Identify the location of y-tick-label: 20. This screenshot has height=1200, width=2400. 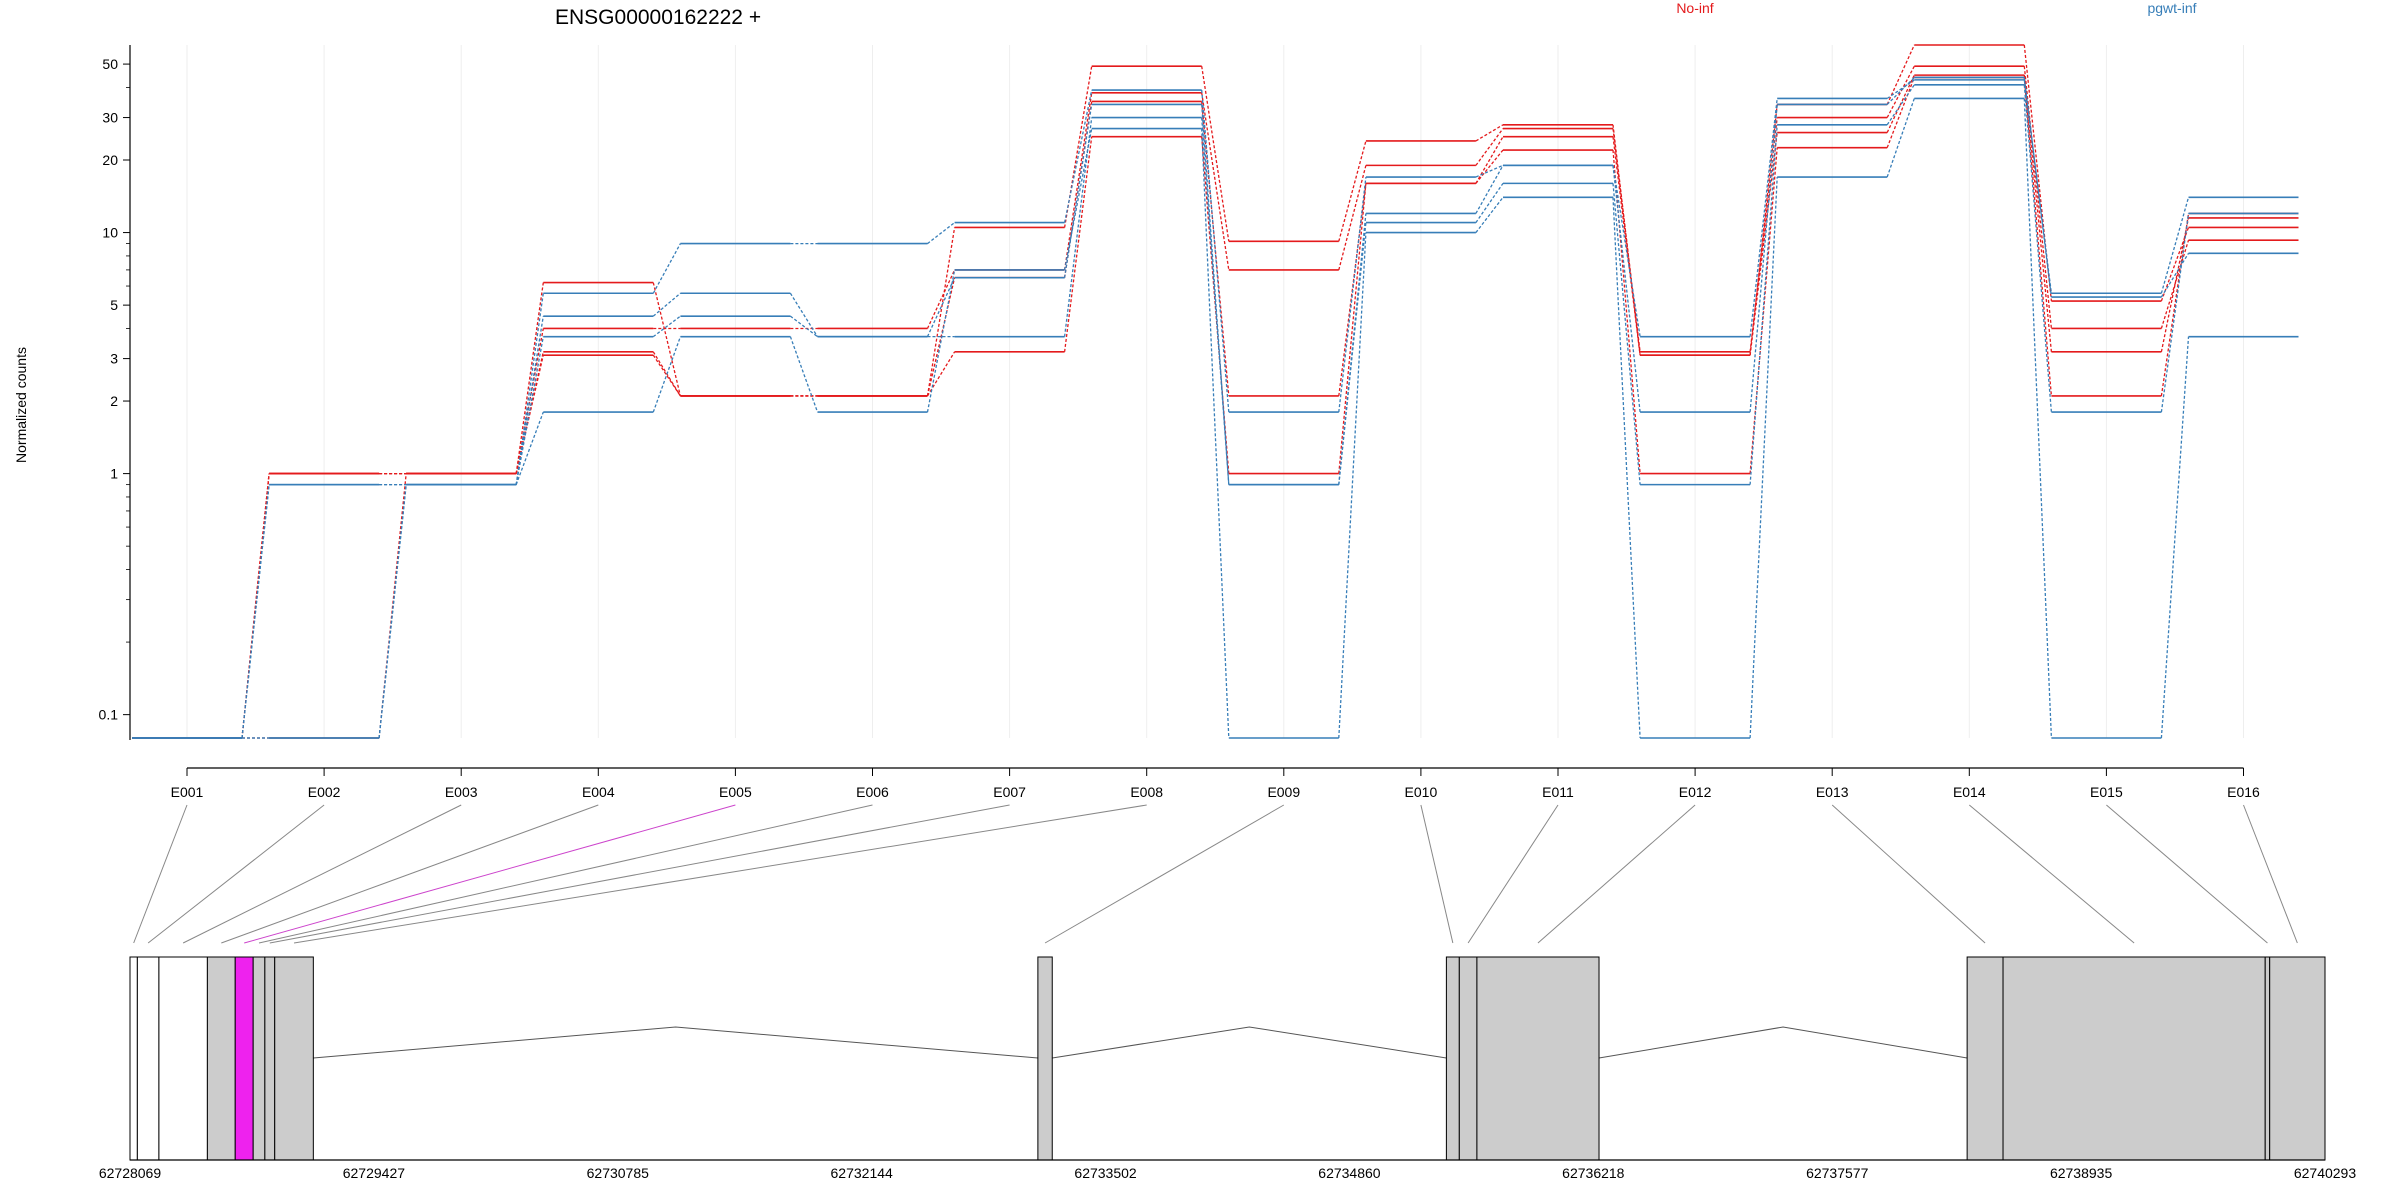
(110, 160).